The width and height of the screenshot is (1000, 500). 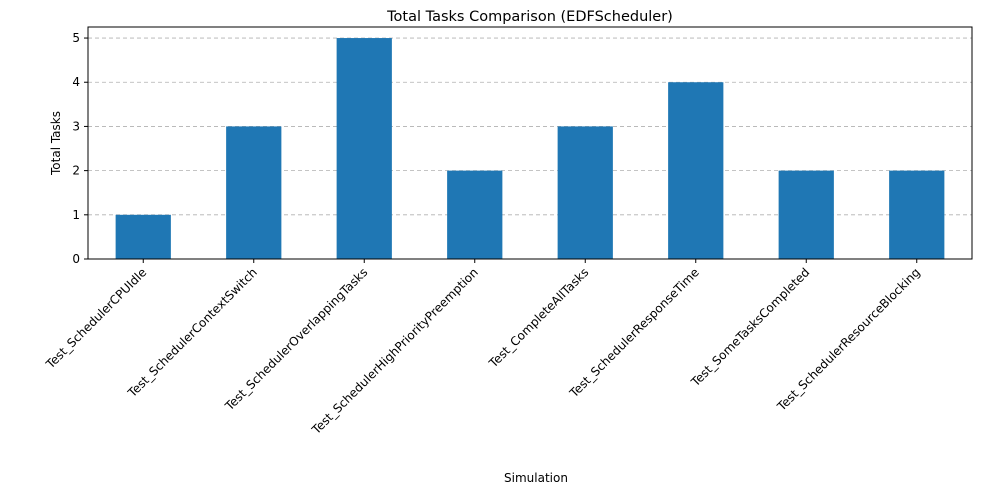 What do you see at coordinates (76, 126) in the screenshot?
I see `y-tick-label-3: 3` at bounding box center [76, 126].